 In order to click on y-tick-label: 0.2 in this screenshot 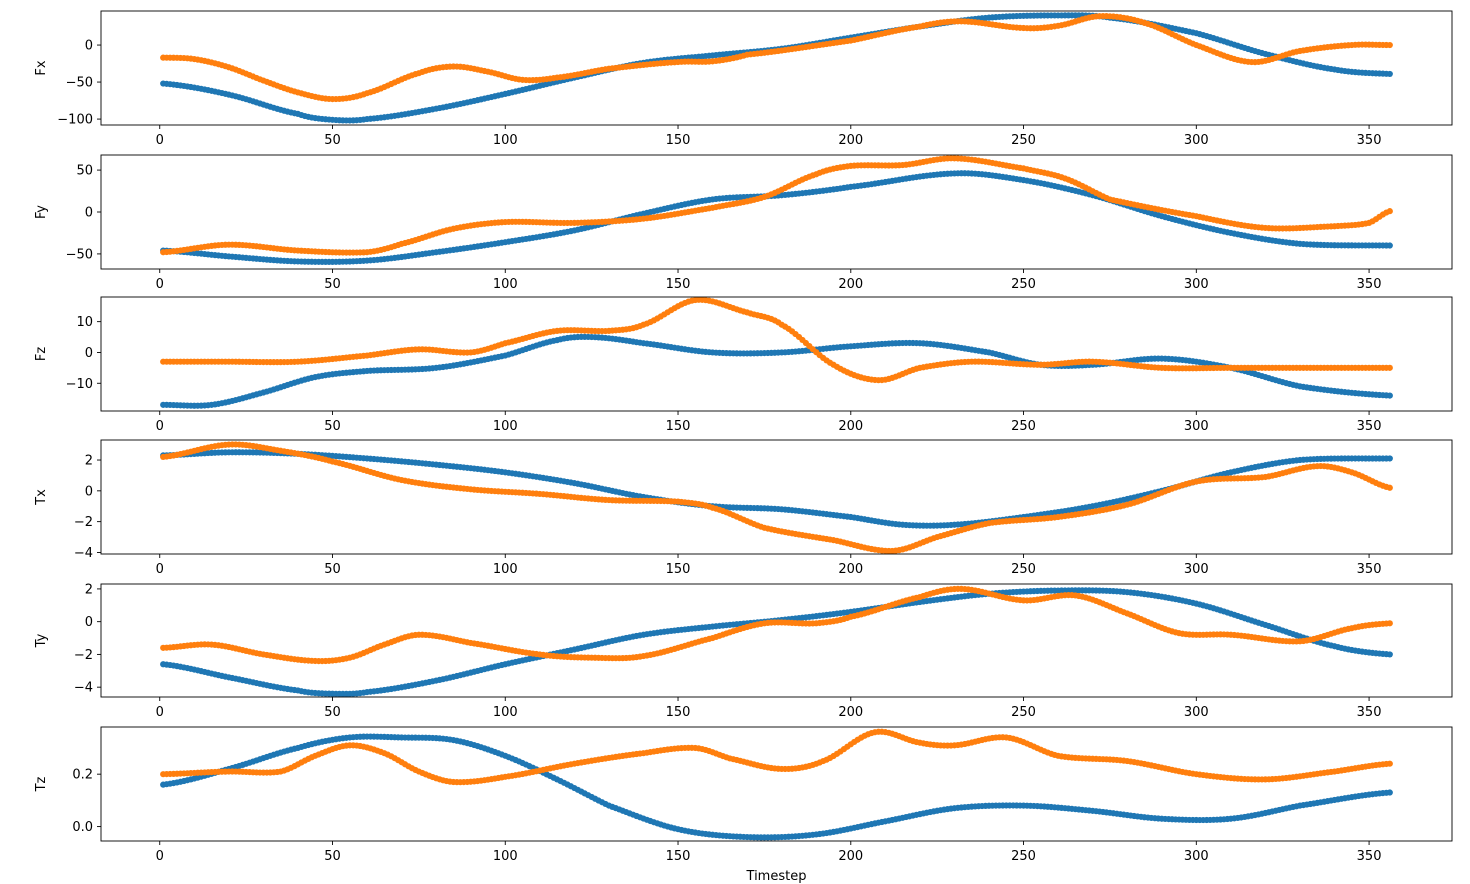, I will do `click(82, 775)`.